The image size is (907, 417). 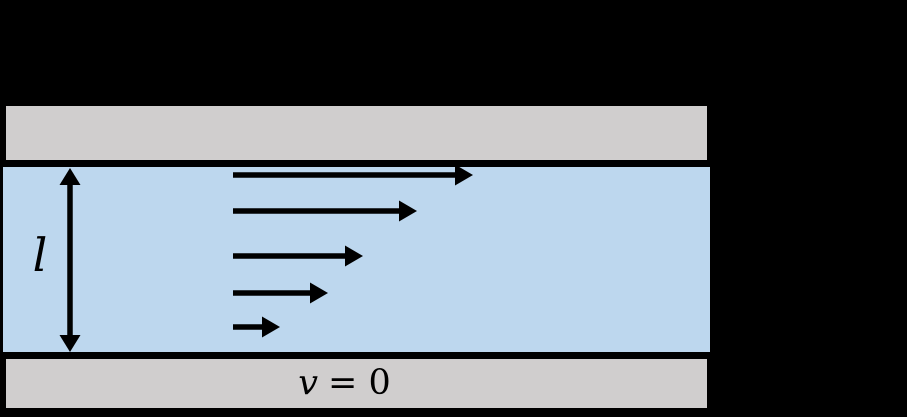 I want to click on velocity-symbol: v, so click(x=308, y=383).